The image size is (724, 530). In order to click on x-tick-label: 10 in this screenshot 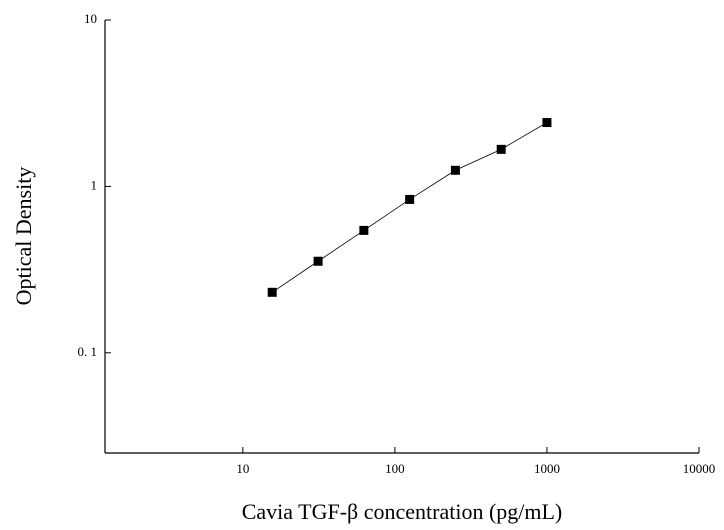, I will do `click(242, 468)`.